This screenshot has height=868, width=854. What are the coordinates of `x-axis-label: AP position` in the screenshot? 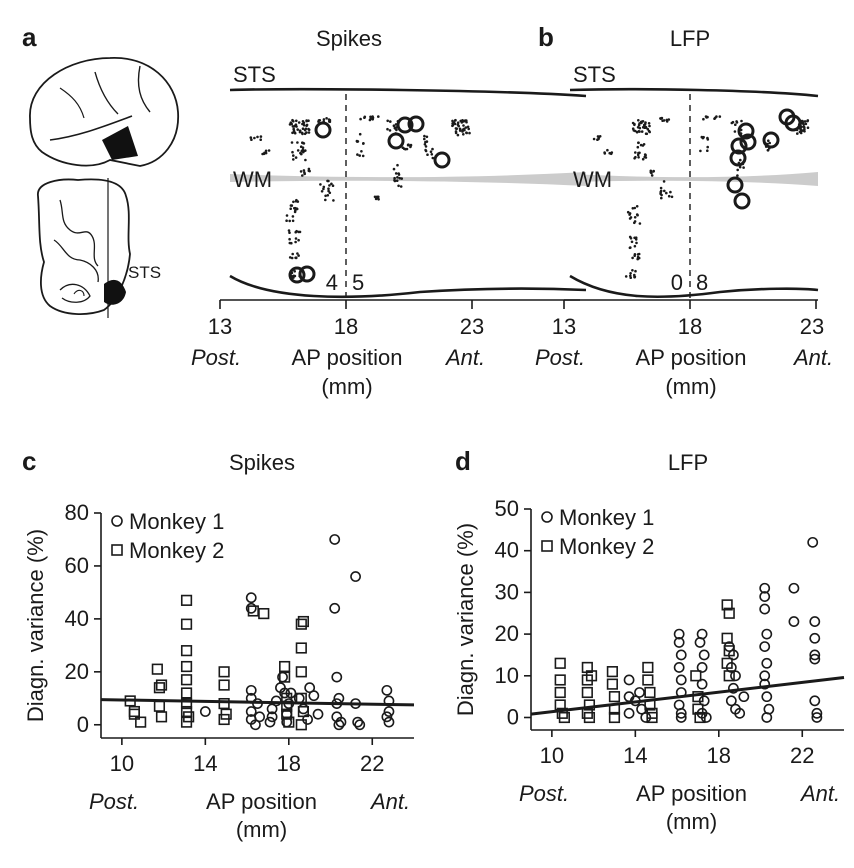 It's located at (347, 357).